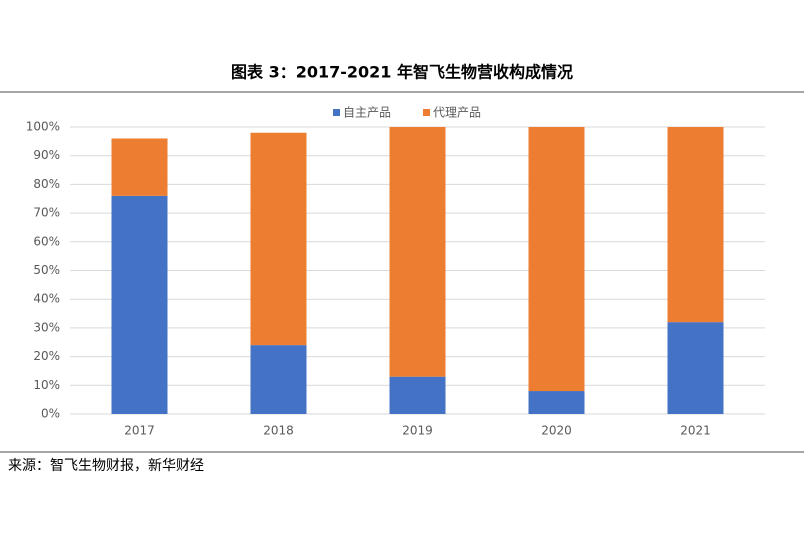 The height and width of the screenshot is (536, 804). Describe the element at coordinates (46, 213) in the screenshot. I see `y-tick-label: 70%` at that location.